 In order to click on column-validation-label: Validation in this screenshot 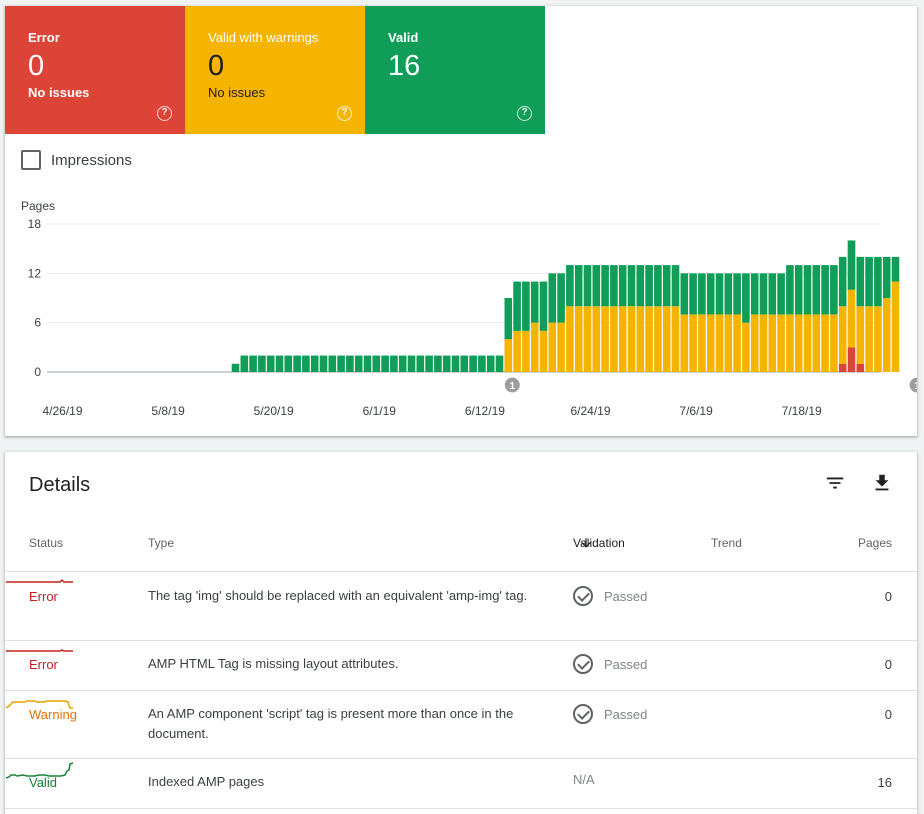, I will do `click(599, 543)`.